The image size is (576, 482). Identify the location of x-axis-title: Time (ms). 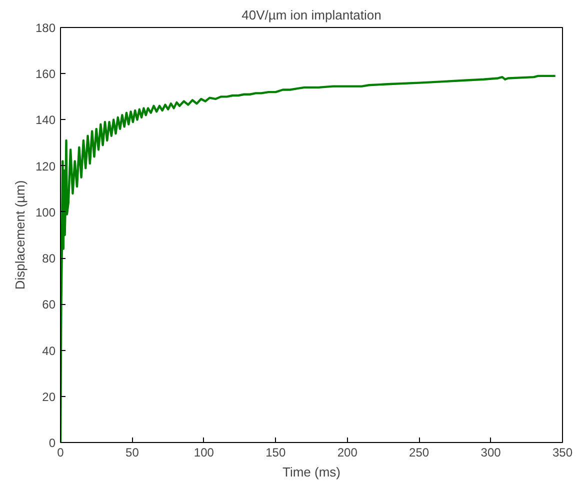
(311, 472).